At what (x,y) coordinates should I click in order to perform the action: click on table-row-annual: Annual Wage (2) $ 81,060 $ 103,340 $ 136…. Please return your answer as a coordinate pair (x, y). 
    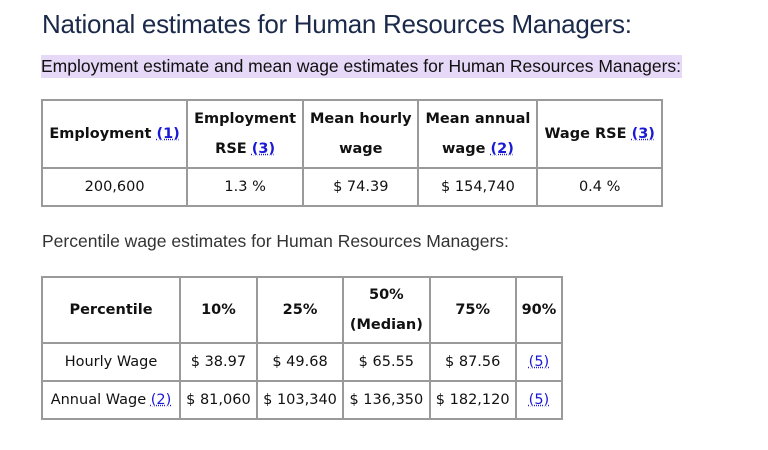
    Looking at the image, I should click on (302, 400).